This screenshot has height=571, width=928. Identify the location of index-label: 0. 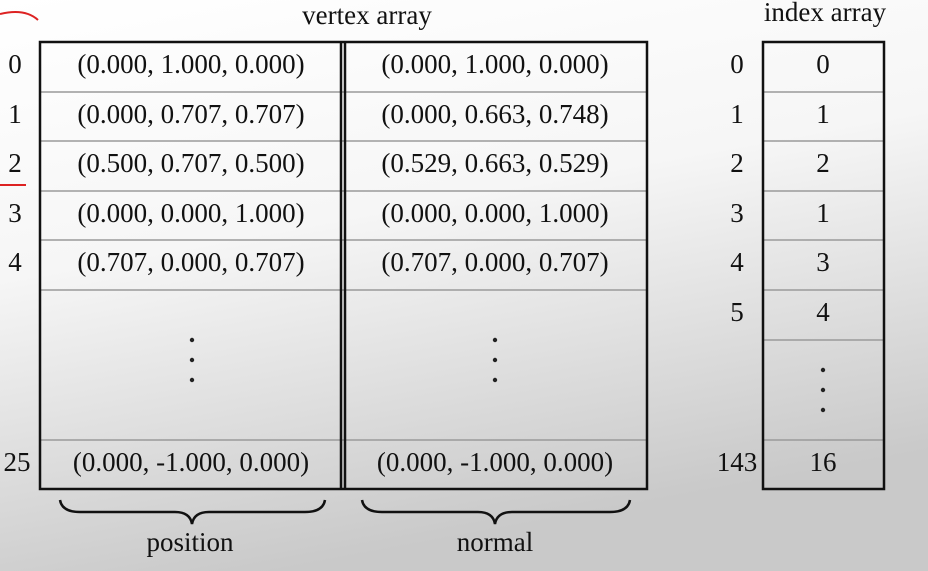
(737, 64).